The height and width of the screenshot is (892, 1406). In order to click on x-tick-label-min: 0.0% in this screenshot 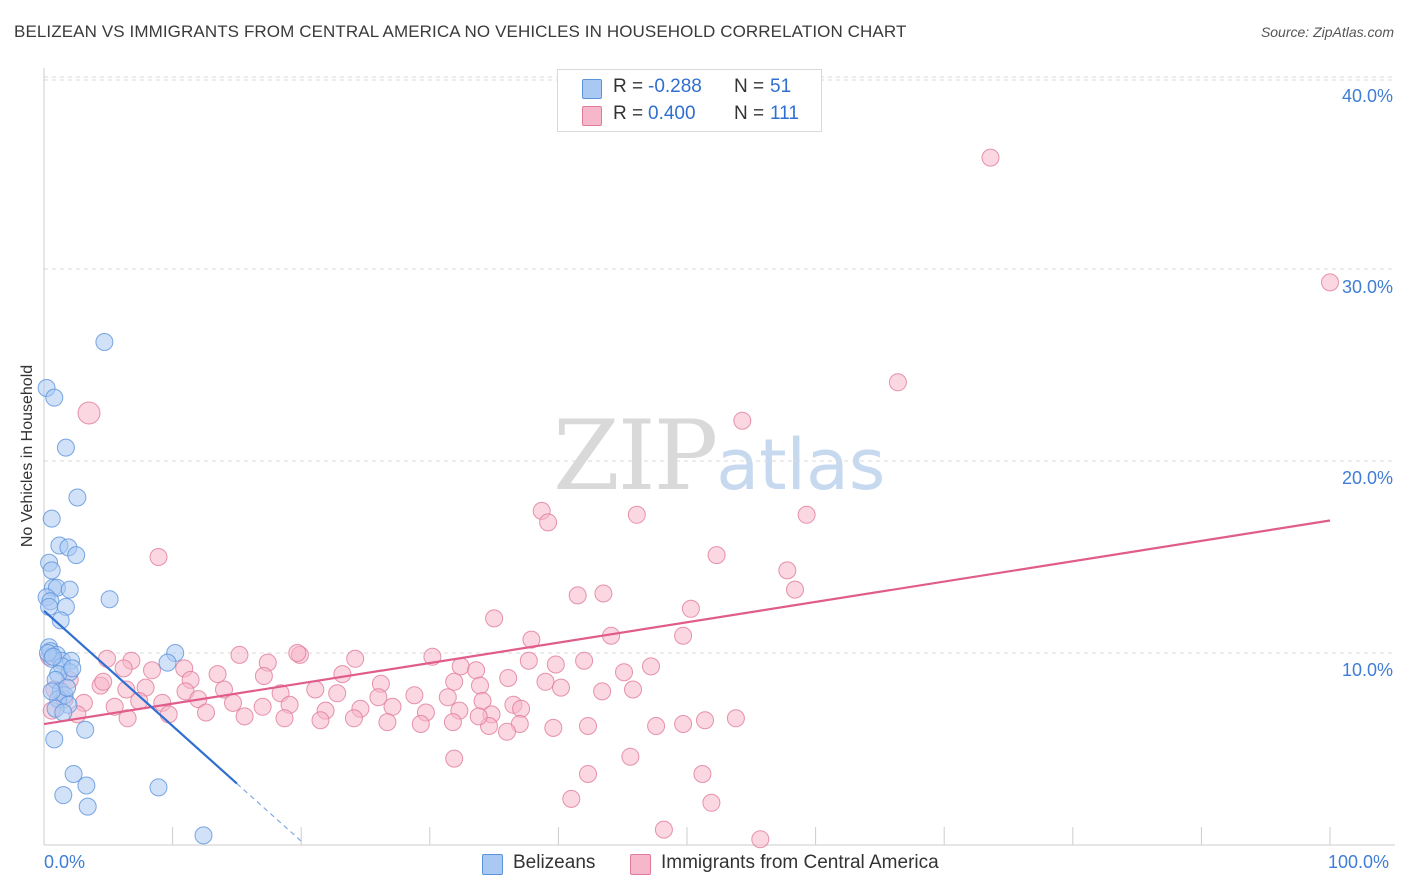, I will do `click(65, 862)`.